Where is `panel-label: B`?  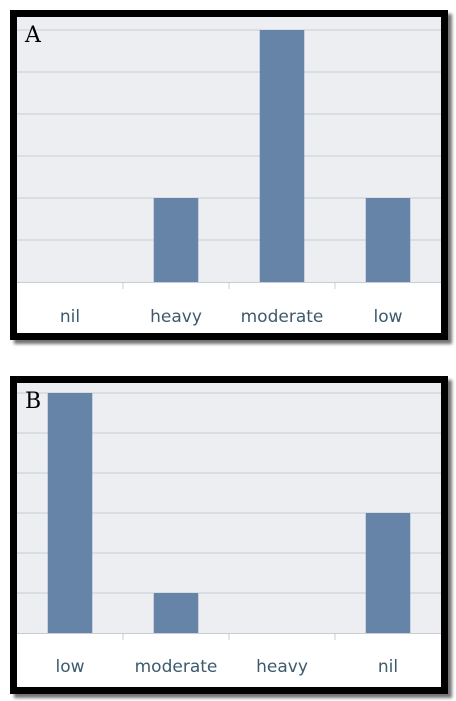
panel-label: B is located at coordinates (33, 401).